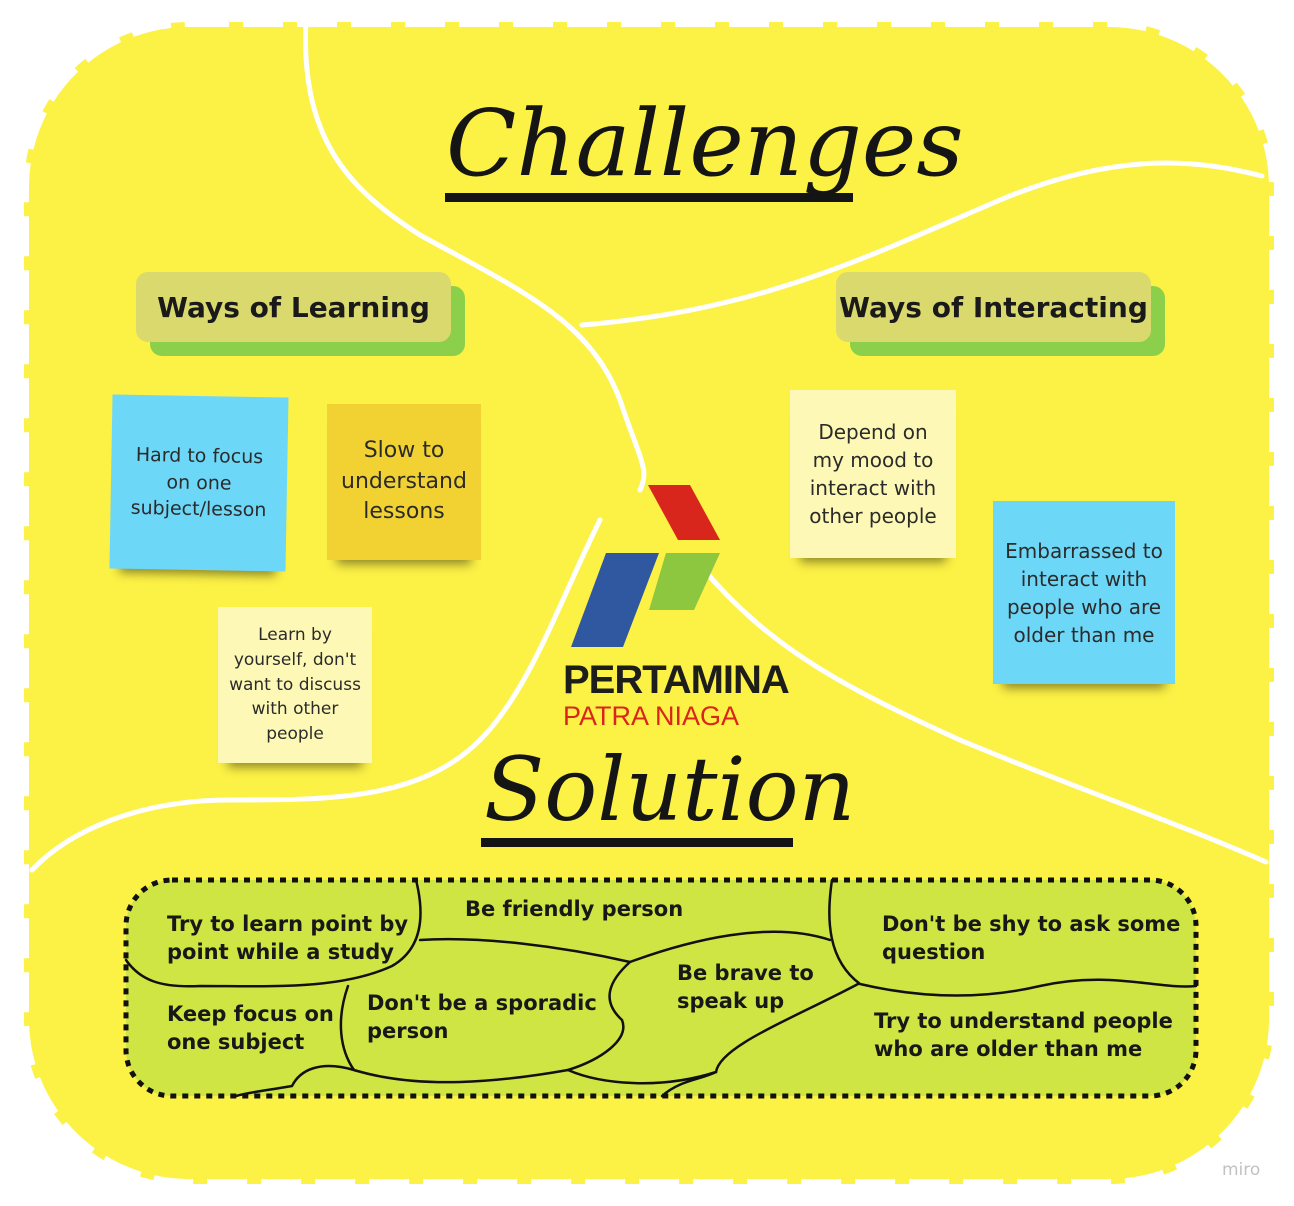 This screenshot has height=1206, width=1294. I want to click on category-label: Ways of Interacting, so click(993, 307).